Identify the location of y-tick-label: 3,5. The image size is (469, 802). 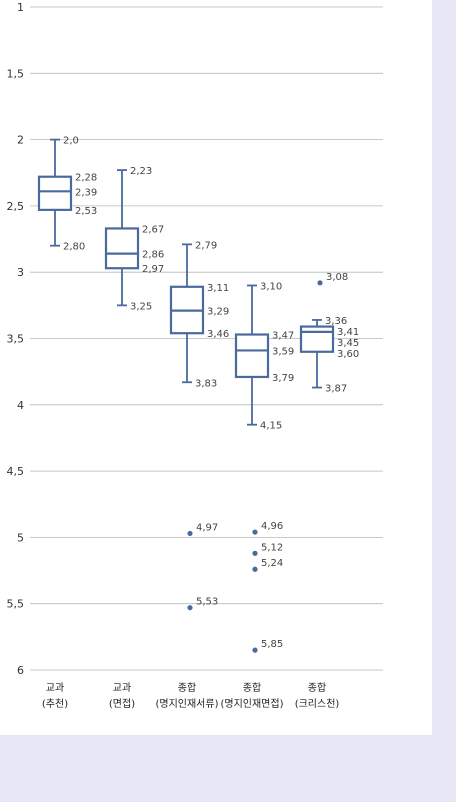
(16, 339).